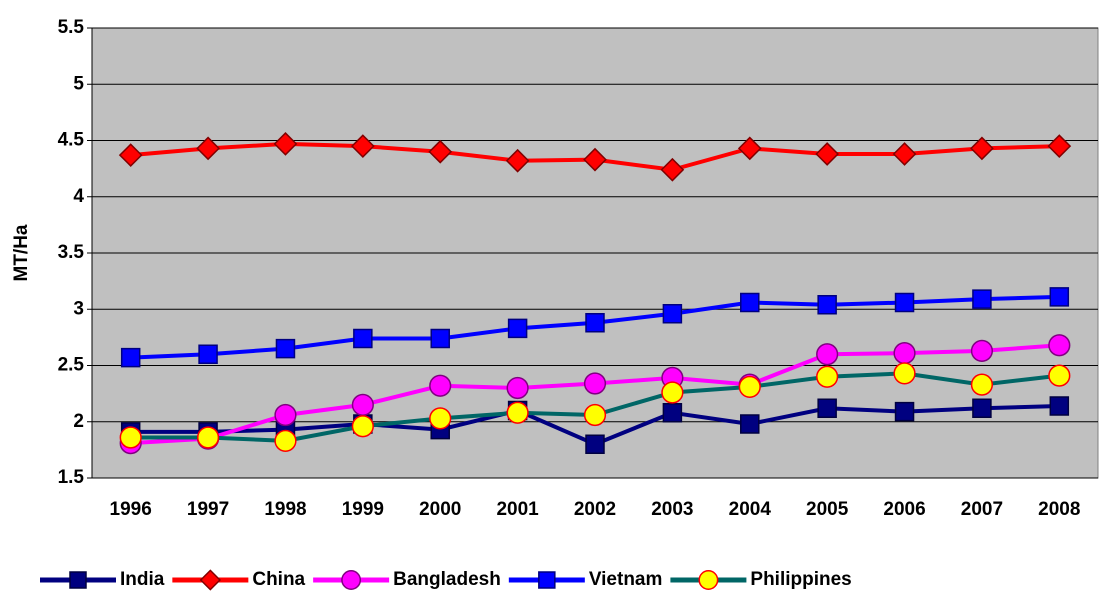 This screenshot has width=1107, height=599. I want to click on x-tick-label: 2005, so click(827, 509).